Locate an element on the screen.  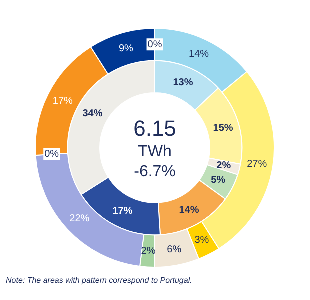
data-label: 9% is located at coordinates (126, 48).